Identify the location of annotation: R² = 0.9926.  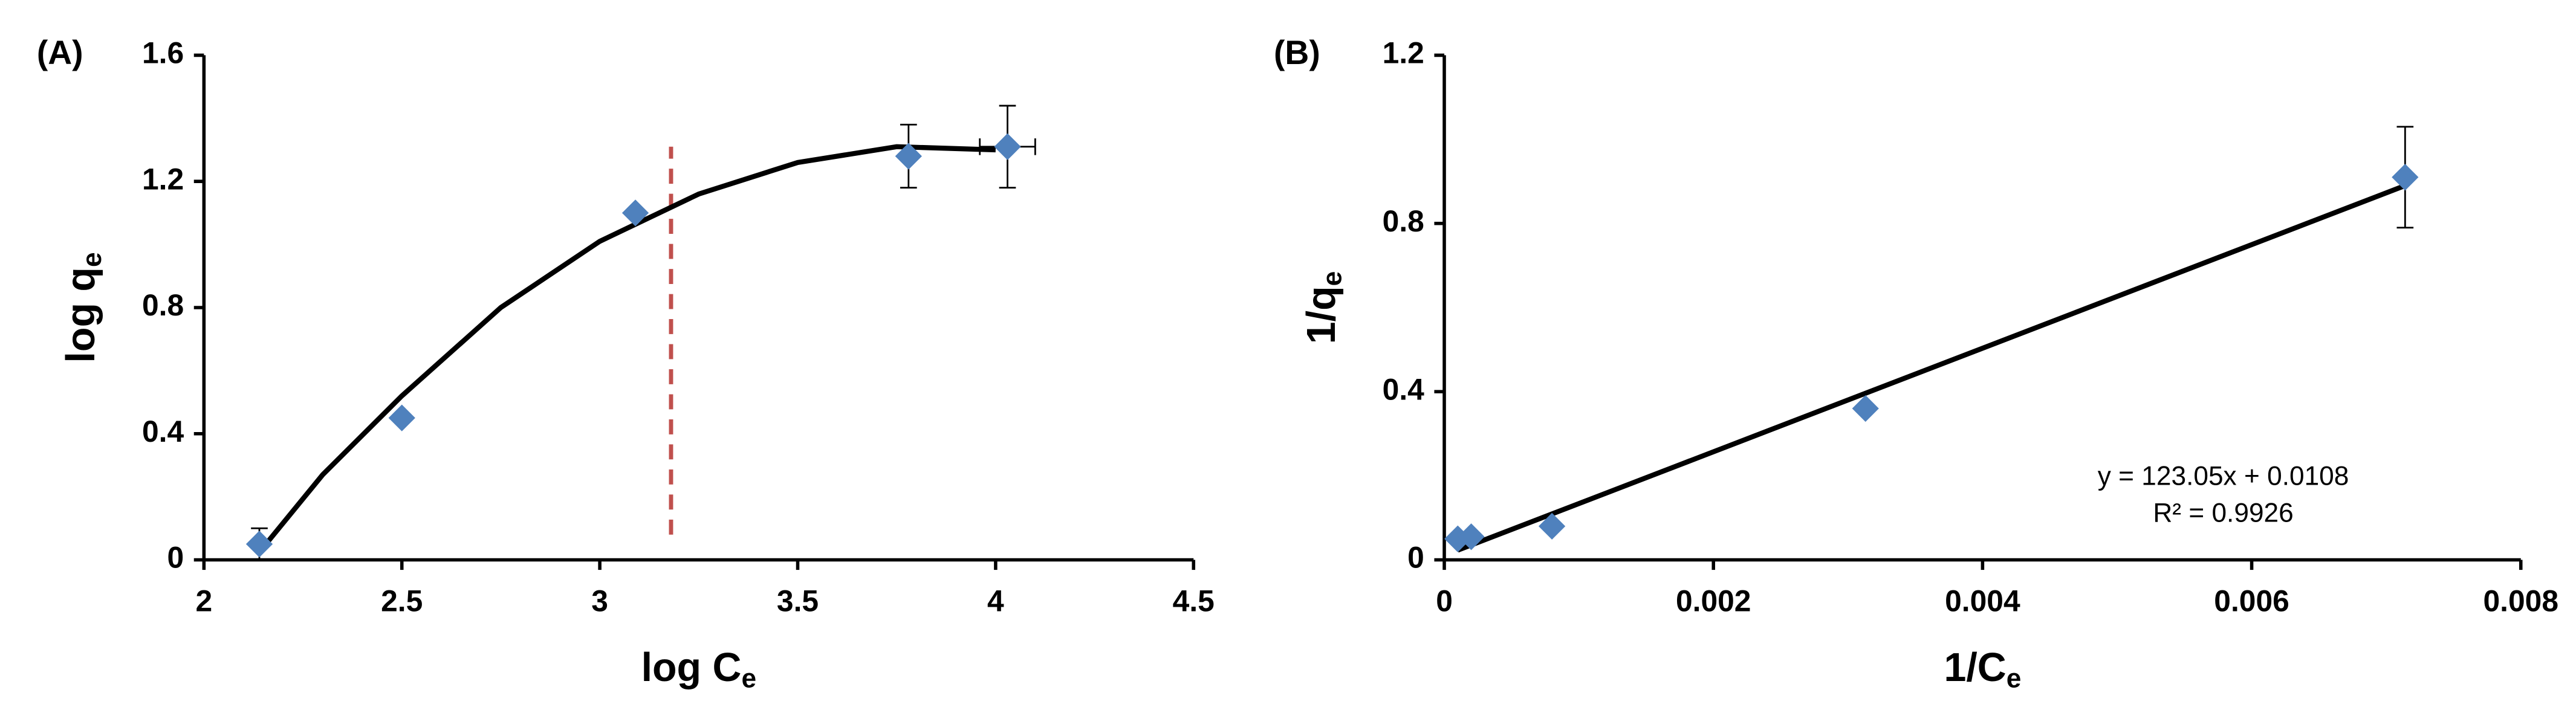
(2223, 513).